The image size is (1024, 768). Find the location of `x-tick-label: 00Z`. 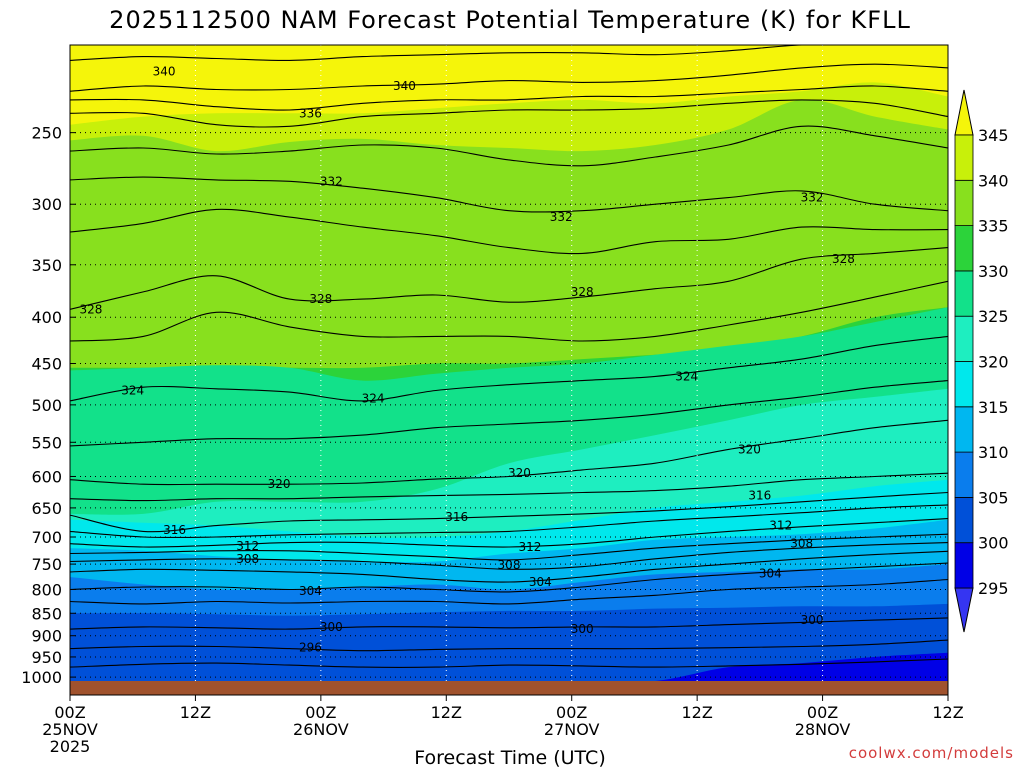

x-tick-label: 00Z is located at coordinates (320, 712).